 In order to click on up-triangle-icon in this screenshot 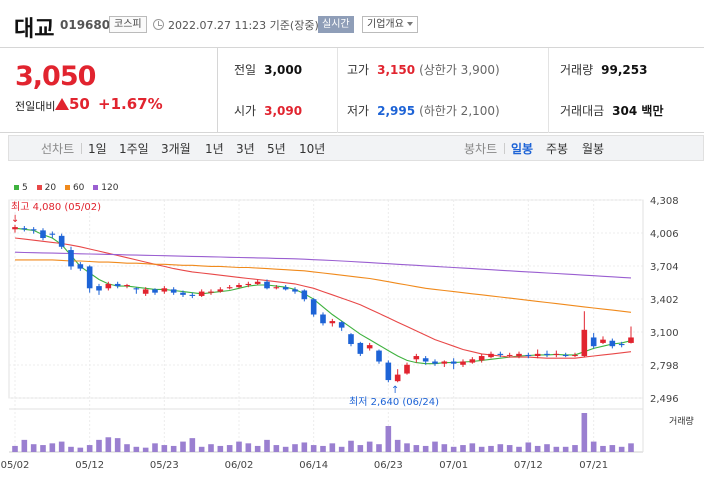, I will do `click(62, 104)`.